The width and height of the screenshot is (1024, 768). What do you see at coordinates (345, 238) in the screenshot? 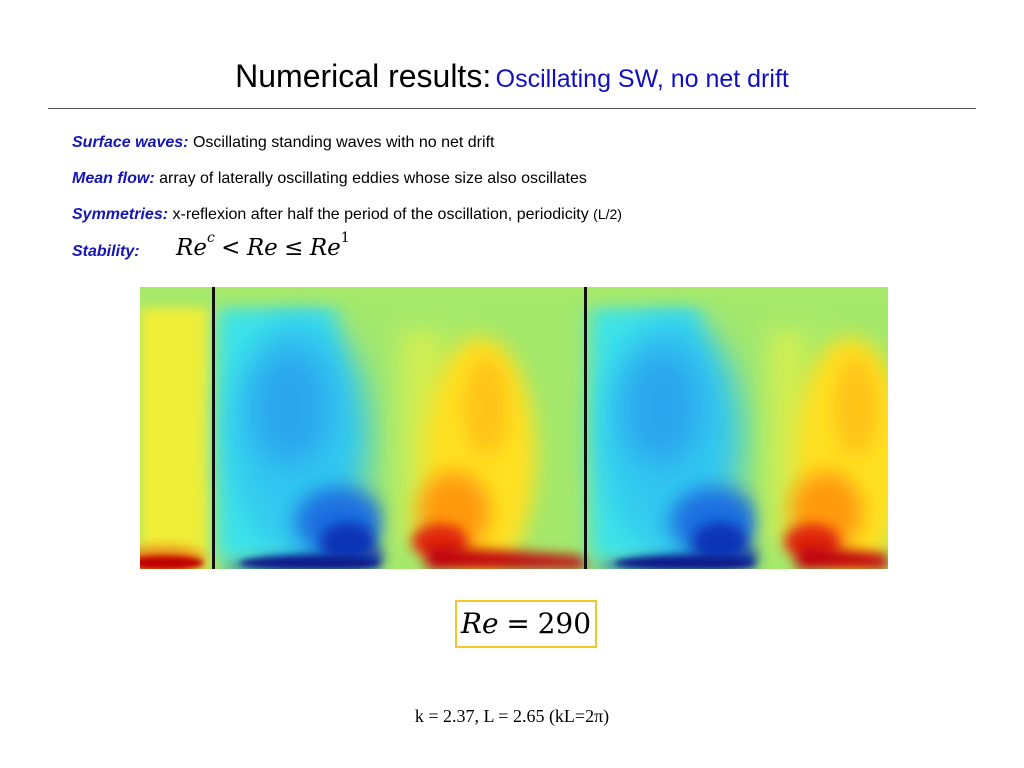
I see `formula-sup: 1` at bounding box center [345, 238].